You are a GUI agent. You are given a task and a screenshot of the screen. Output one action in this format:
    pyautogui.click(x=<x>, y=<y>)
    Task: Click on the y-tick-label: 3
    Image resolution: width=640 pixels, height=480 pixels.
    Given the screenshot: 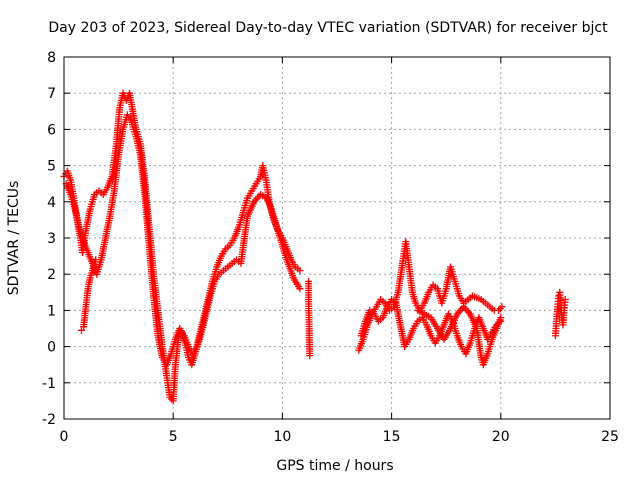 What is the action you would take?
    pyautogui.click(x=51, y=239)
    